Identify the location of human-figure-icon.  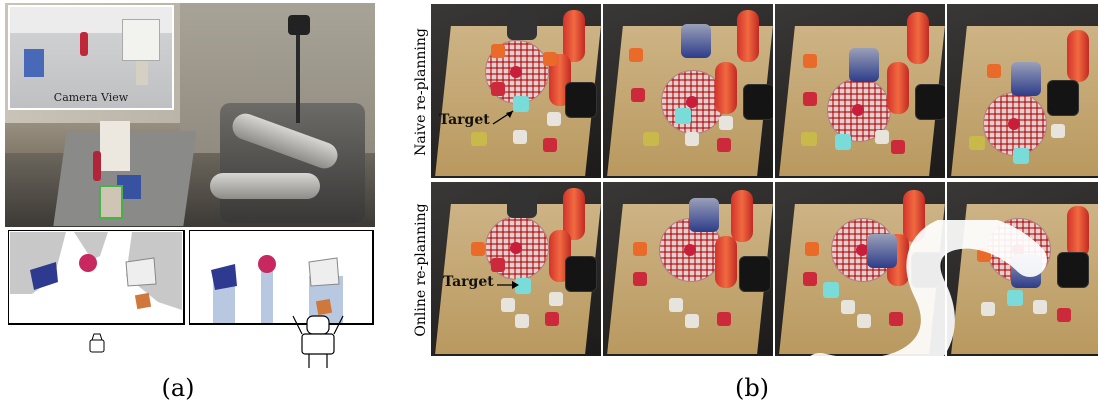
(318, 341).